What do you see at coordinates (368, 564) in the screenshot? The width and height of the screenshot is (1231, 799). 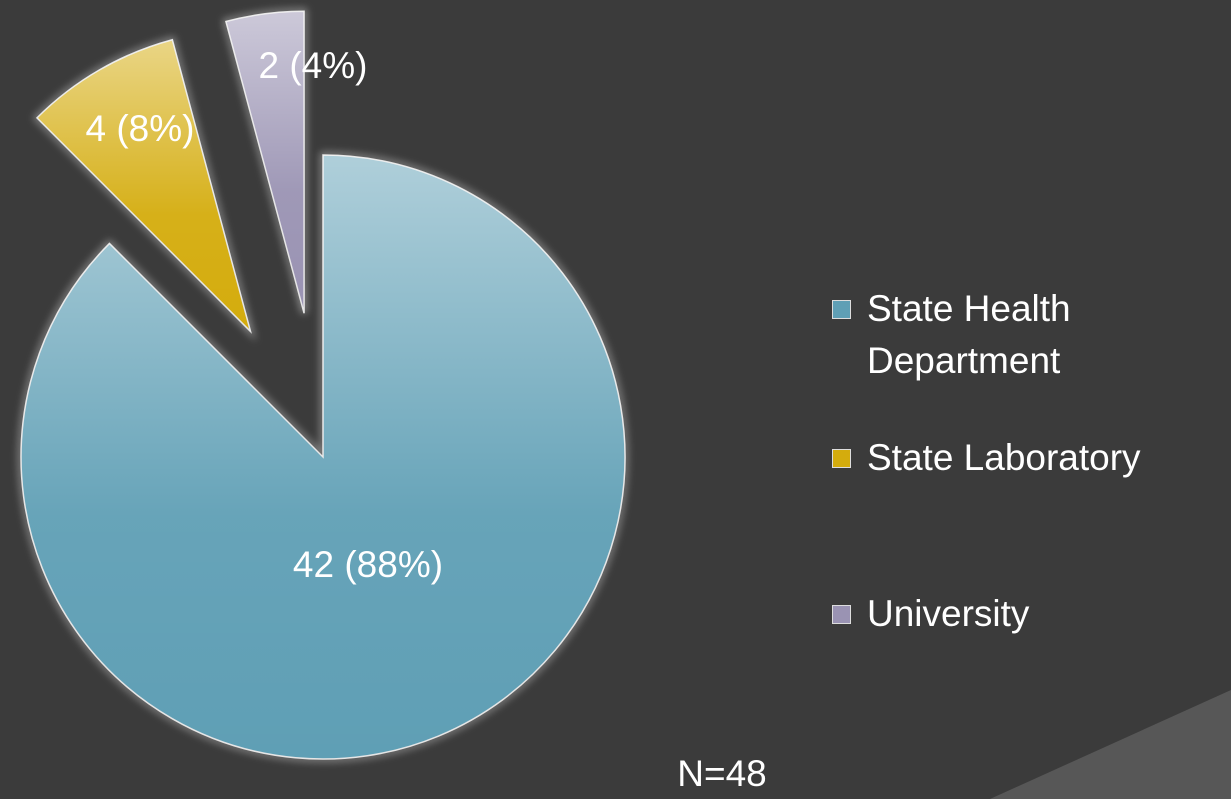 I see `data-label: 42 (88%)` at bounding box center [368, 564].